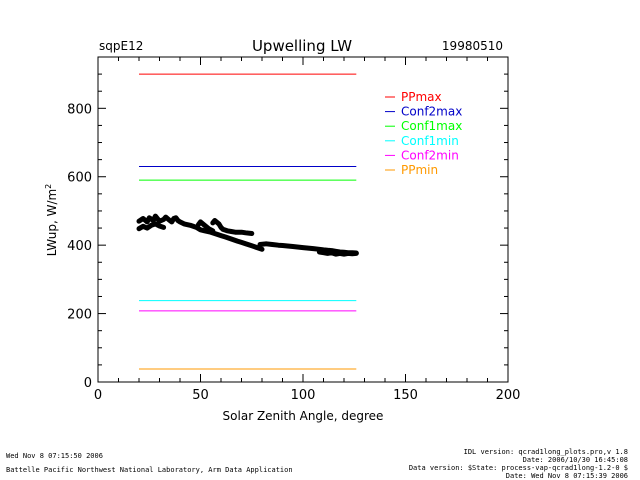  What do you see at coordinates (419, 170) in the screenshot?
I see `legend-label-ppmin: PPmin` at bounding box center [419, 170].